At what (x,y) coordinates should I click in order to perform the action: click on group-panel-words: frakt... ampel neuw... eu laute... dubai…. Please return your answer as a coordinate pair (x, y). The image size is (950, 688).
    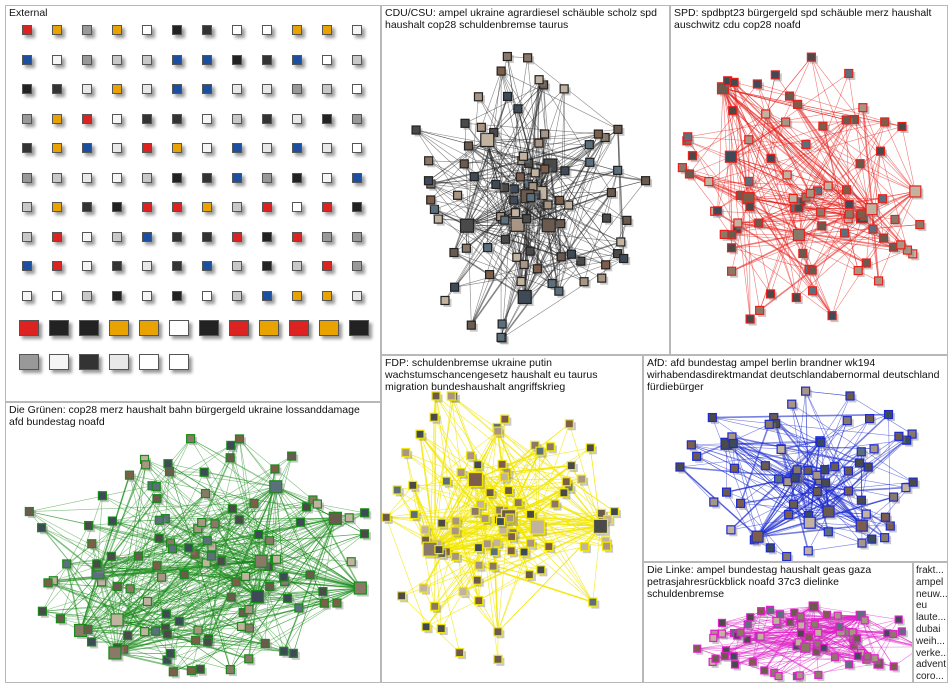
    Looking at the image, I should click on (930, 622).